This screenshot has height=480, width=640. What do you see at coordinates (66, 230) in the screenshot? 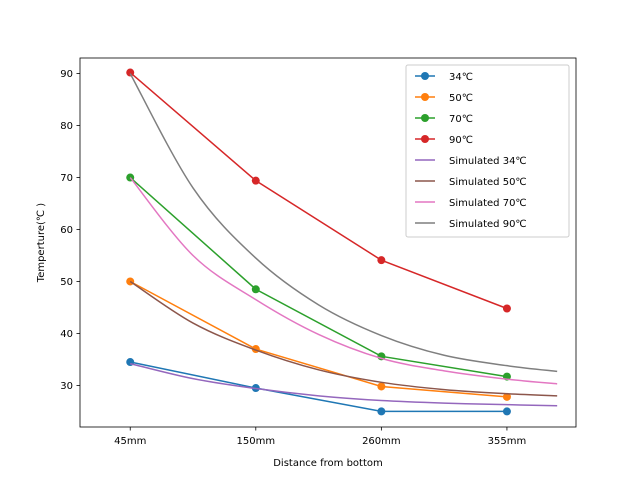
I see `y-tick-label: 60` at bounding box center [66, 230].